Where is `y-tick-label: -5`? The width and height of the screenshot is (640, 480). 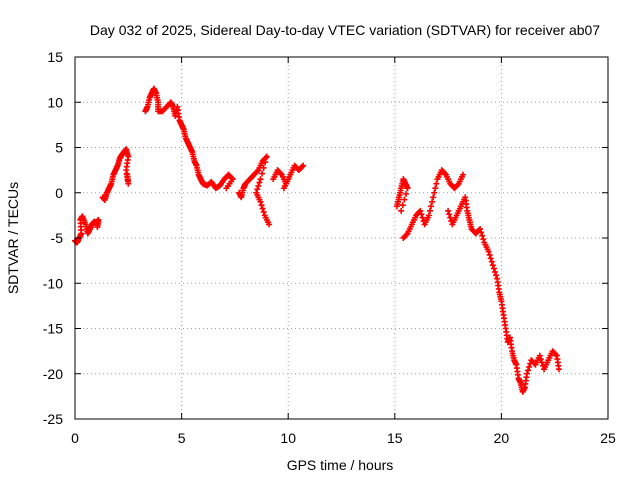 y-tick-label: -5 is located at coordinates (57, 238).